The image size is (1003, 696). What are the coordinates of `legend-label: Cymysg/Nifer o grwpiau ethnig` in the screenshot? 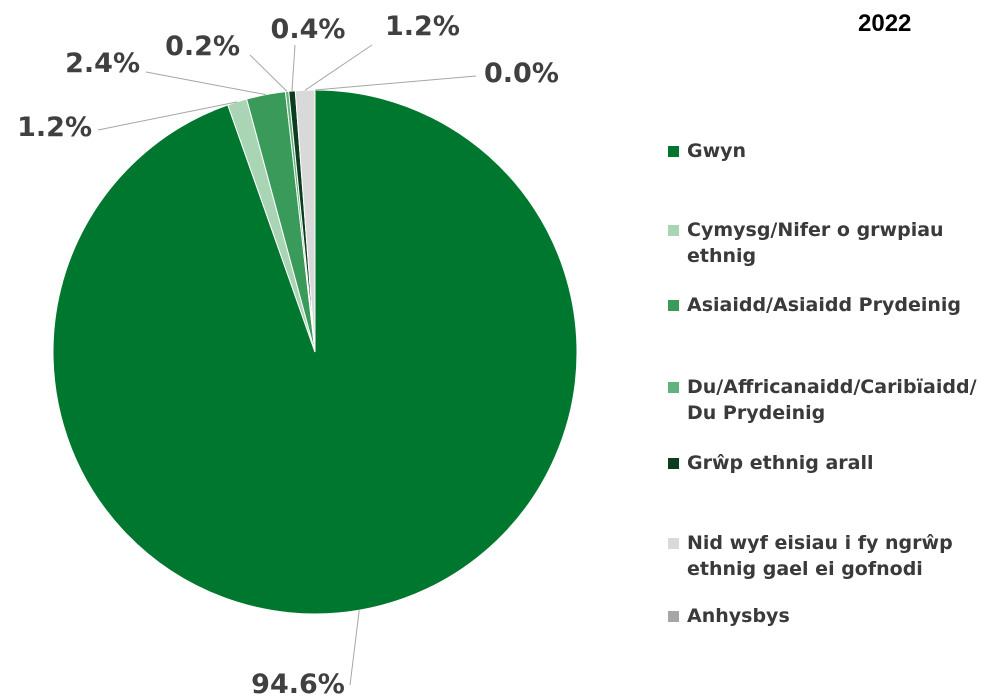 It's located at (815, 243).